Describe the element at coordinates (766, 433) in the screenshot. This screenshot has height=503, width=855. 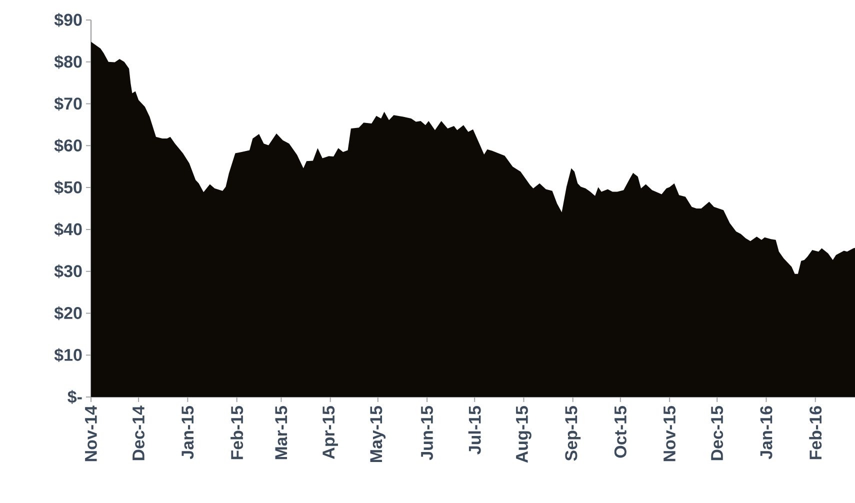
I see `x-tick-label: Jan-16` at that location.